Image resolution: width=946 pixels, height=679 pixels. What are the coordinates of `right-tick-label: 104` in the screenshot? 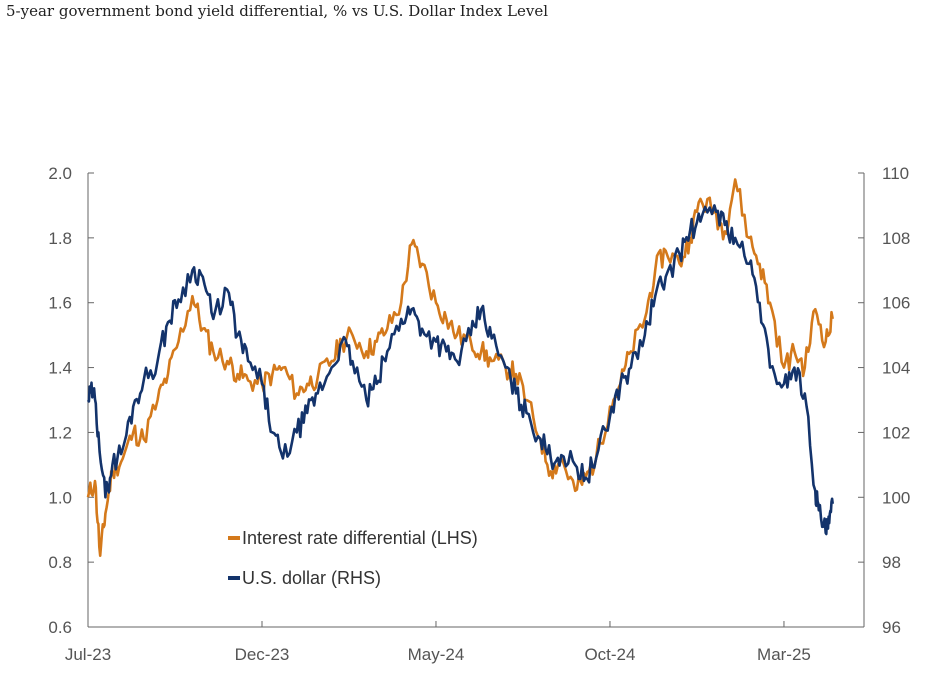 It's located at (896, 368).